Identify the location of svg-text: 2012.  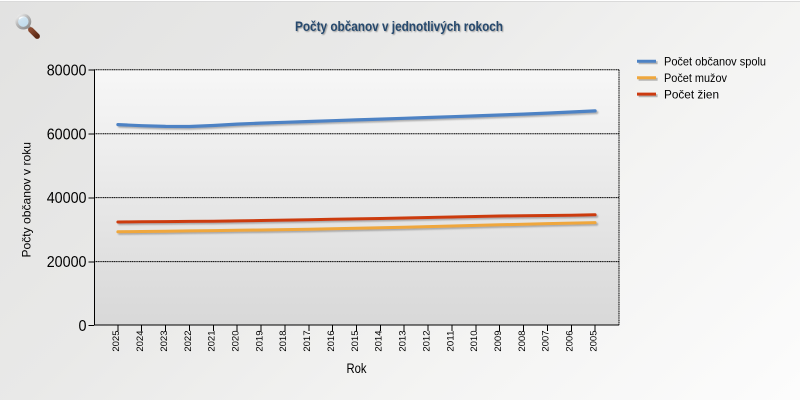
(426, 341).